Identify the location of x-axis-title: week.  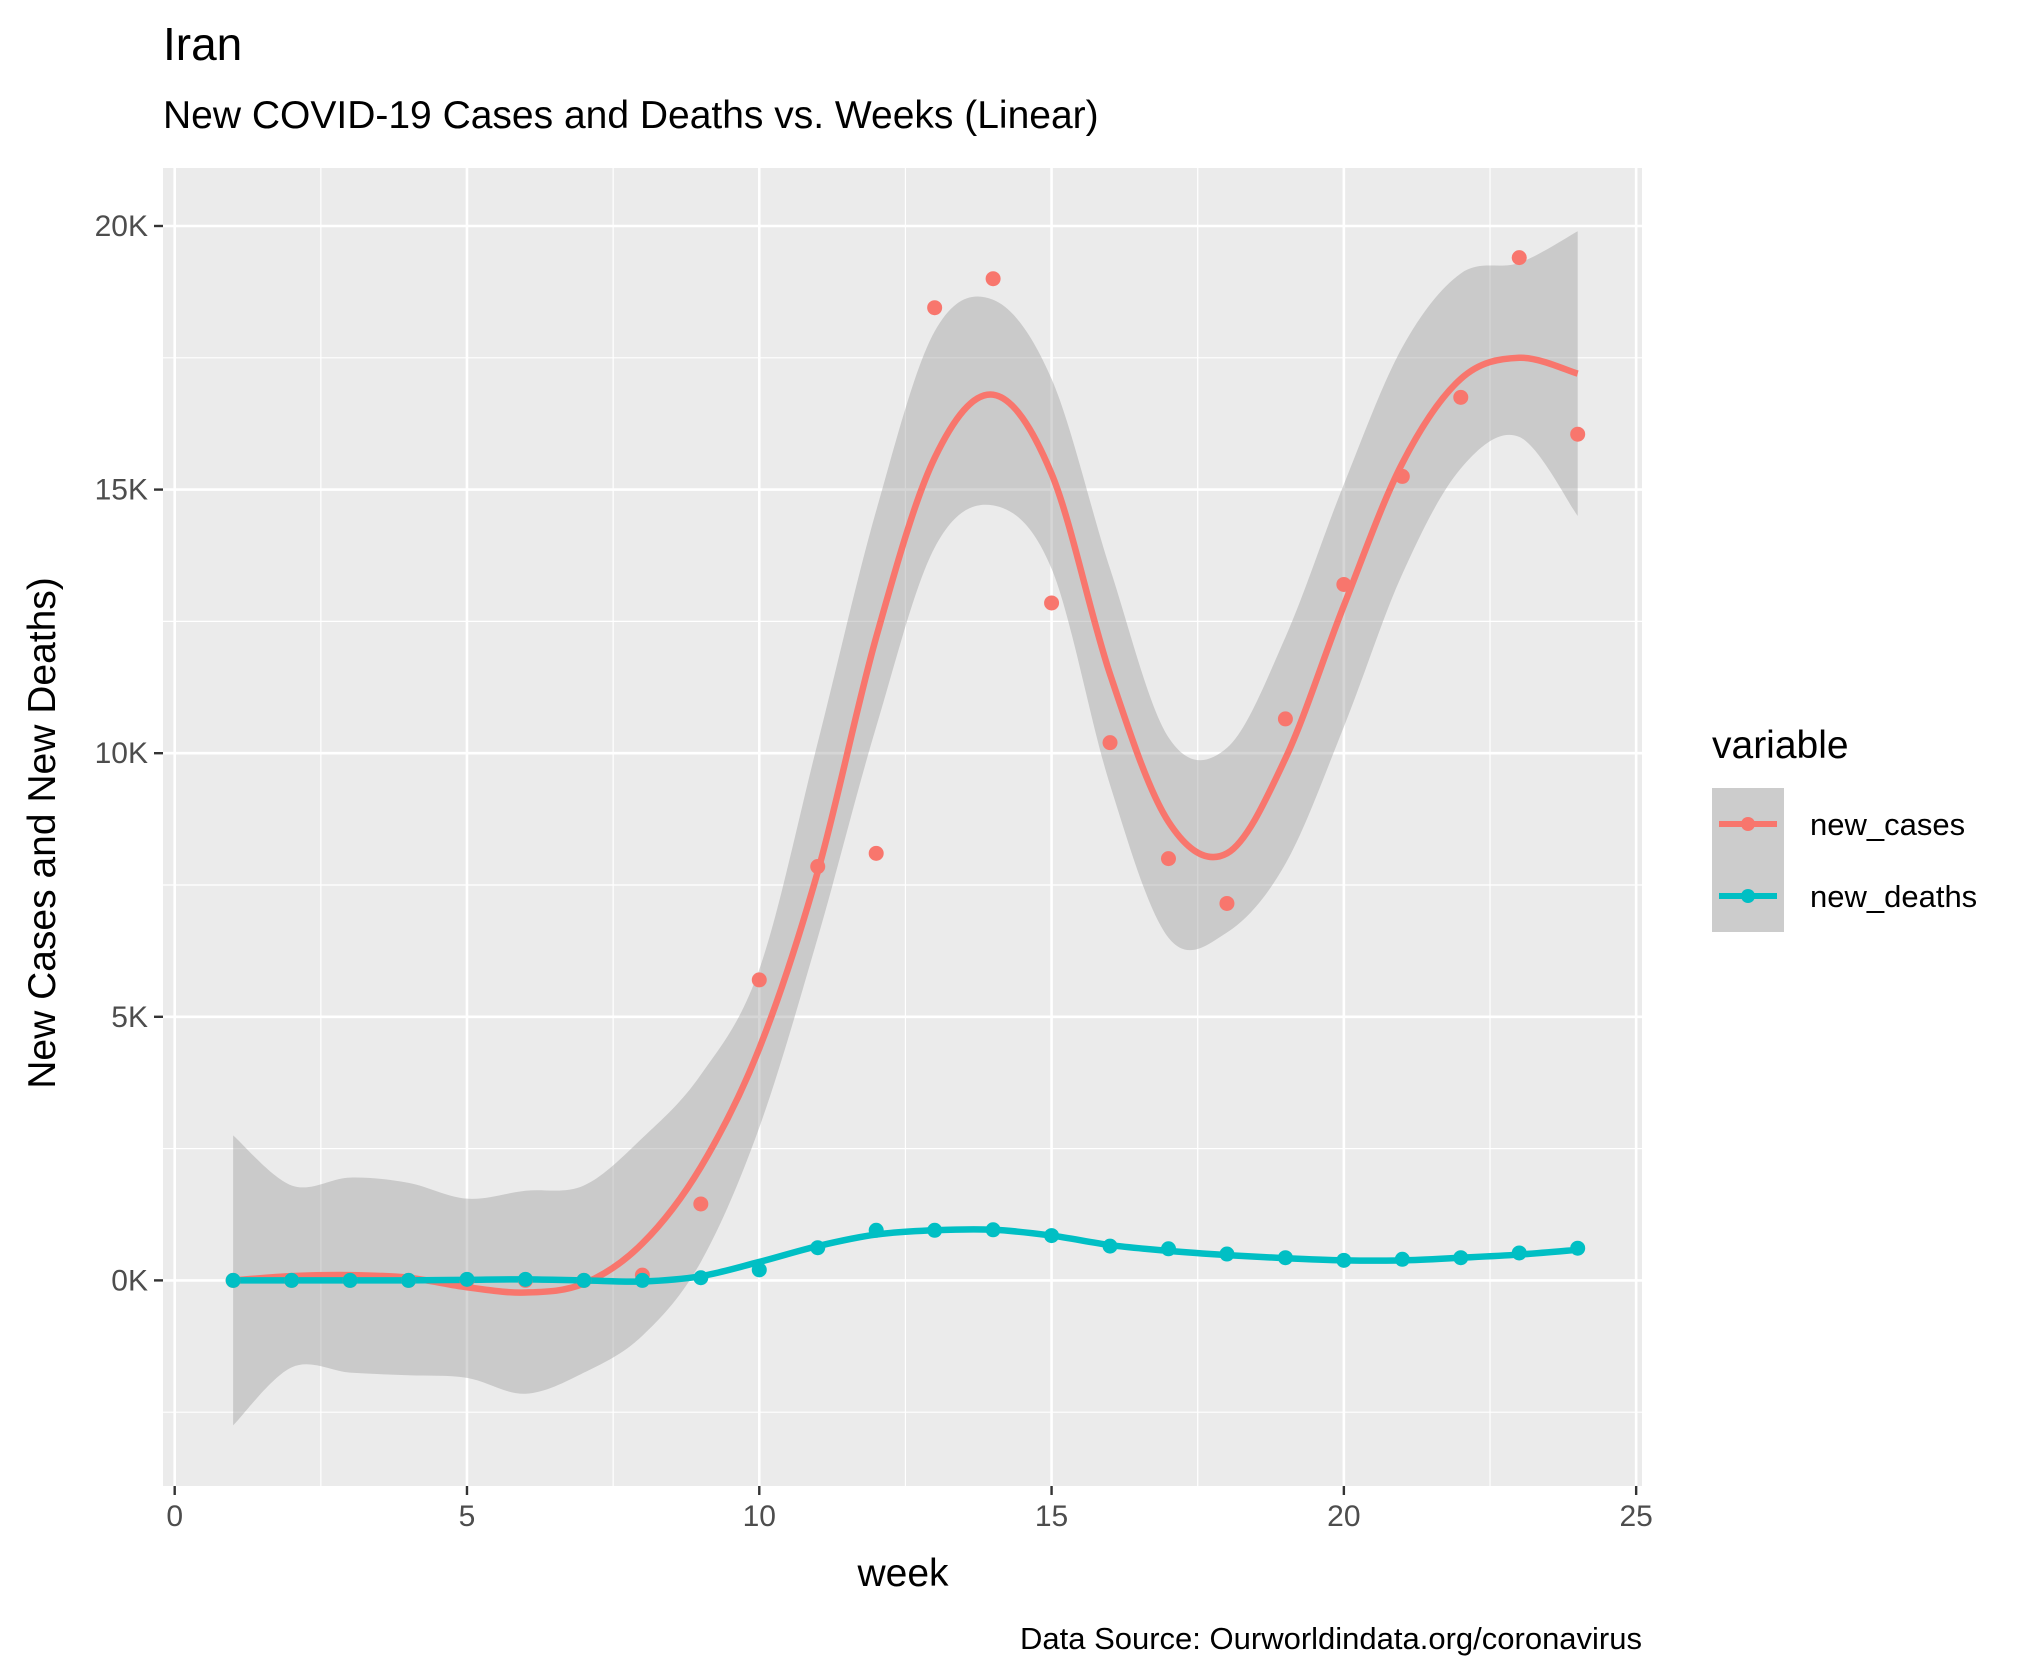
(902, 1573).